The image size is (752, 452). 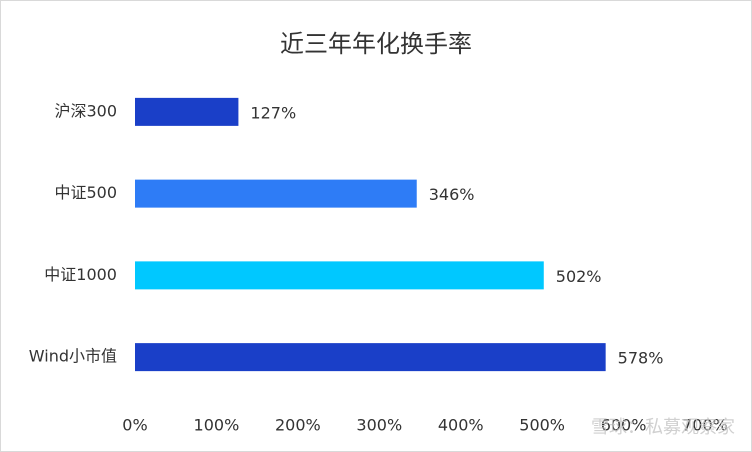 I want to click on x-tick-label: 400%, so click(x=461, y=425).